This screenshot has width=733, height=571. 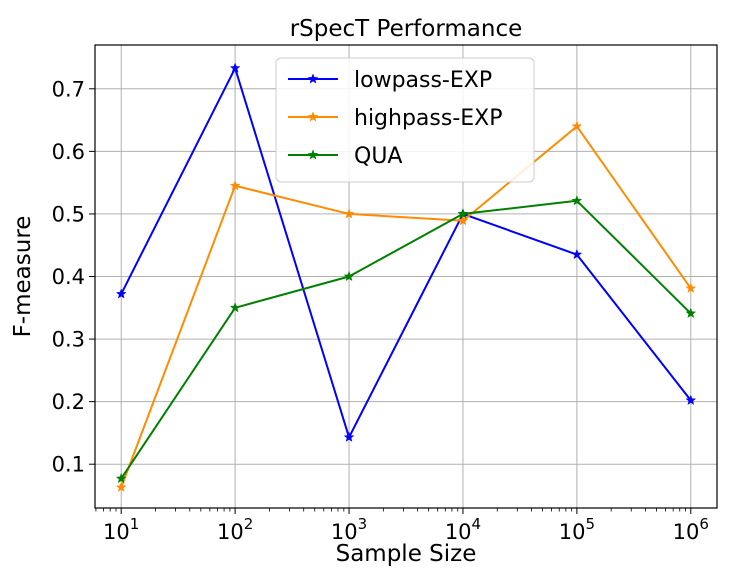 I want to click on y-axis-label: F-measure, so click(x=23, y=277).